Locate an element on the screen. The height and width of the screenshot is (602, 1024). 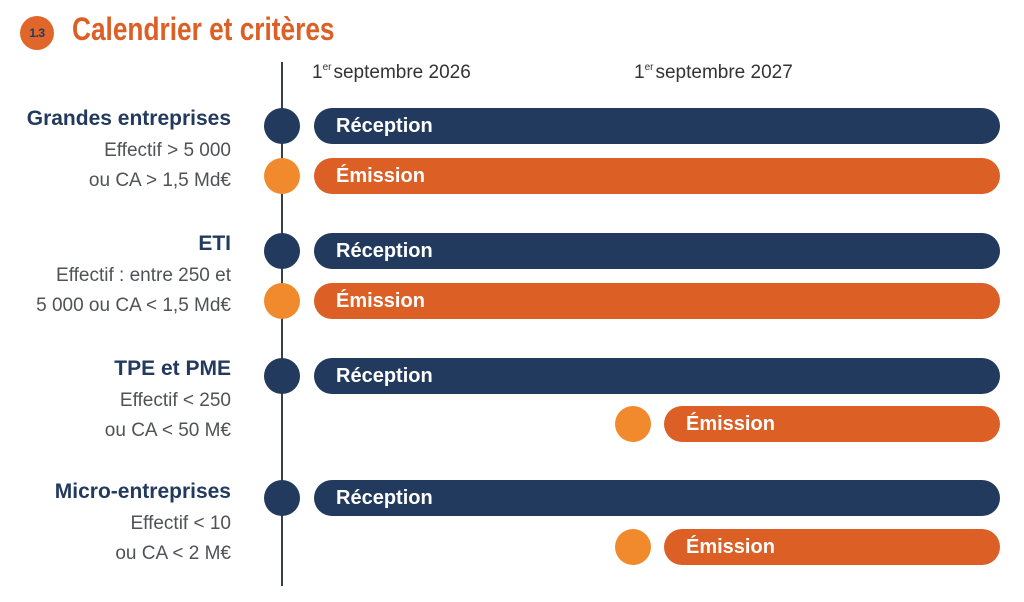
group-name-micro-entreprises: Micro-entreprises is located at coordinates (142, 491).